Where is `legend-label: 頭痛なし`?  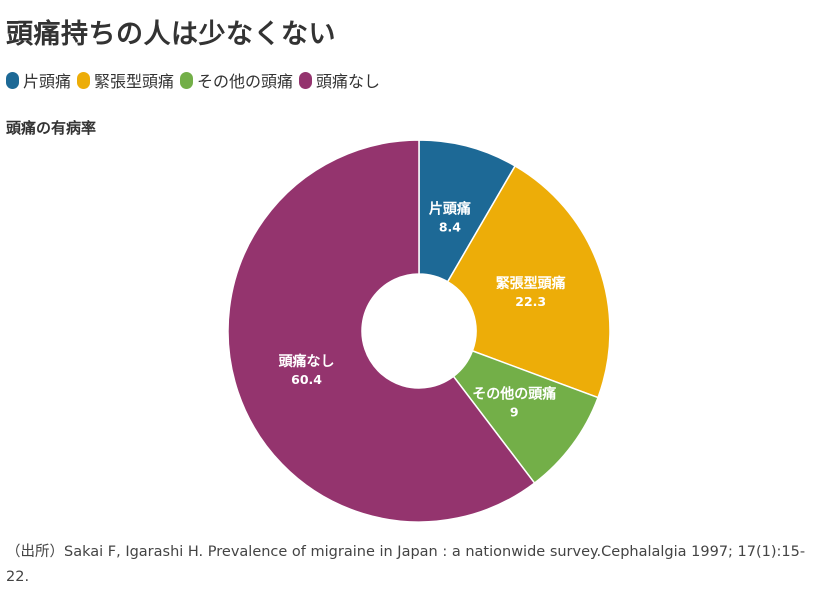 legend-label: 頭痛なし is located at coordinates (348, 81).